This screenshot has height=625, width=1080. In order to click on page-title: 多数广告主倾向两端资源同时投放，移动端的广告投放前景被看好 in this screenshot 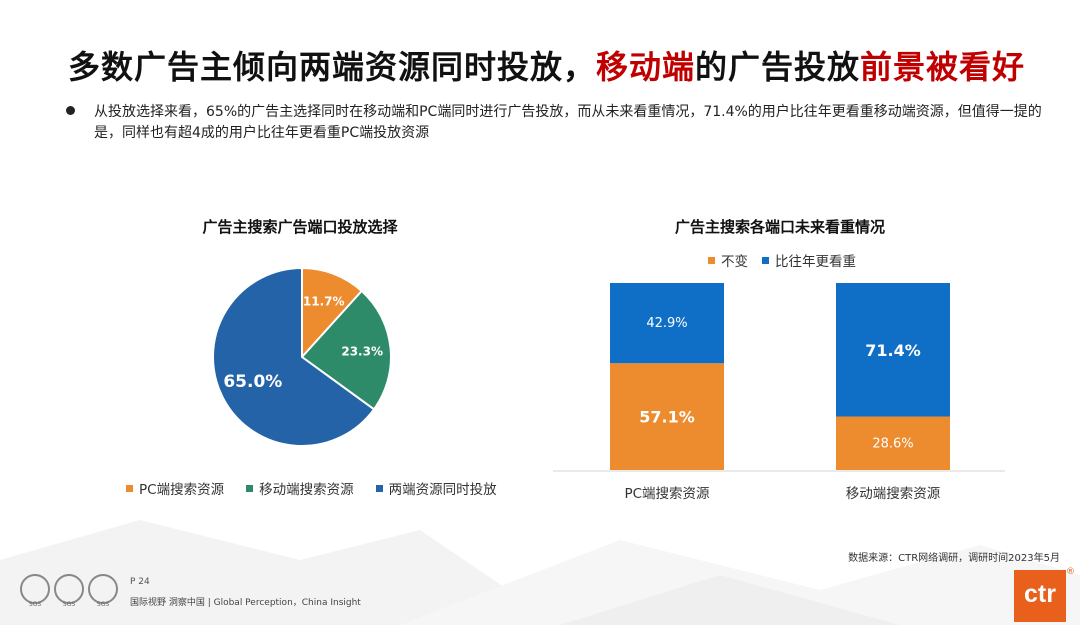, I will do `click(547, 67)`.